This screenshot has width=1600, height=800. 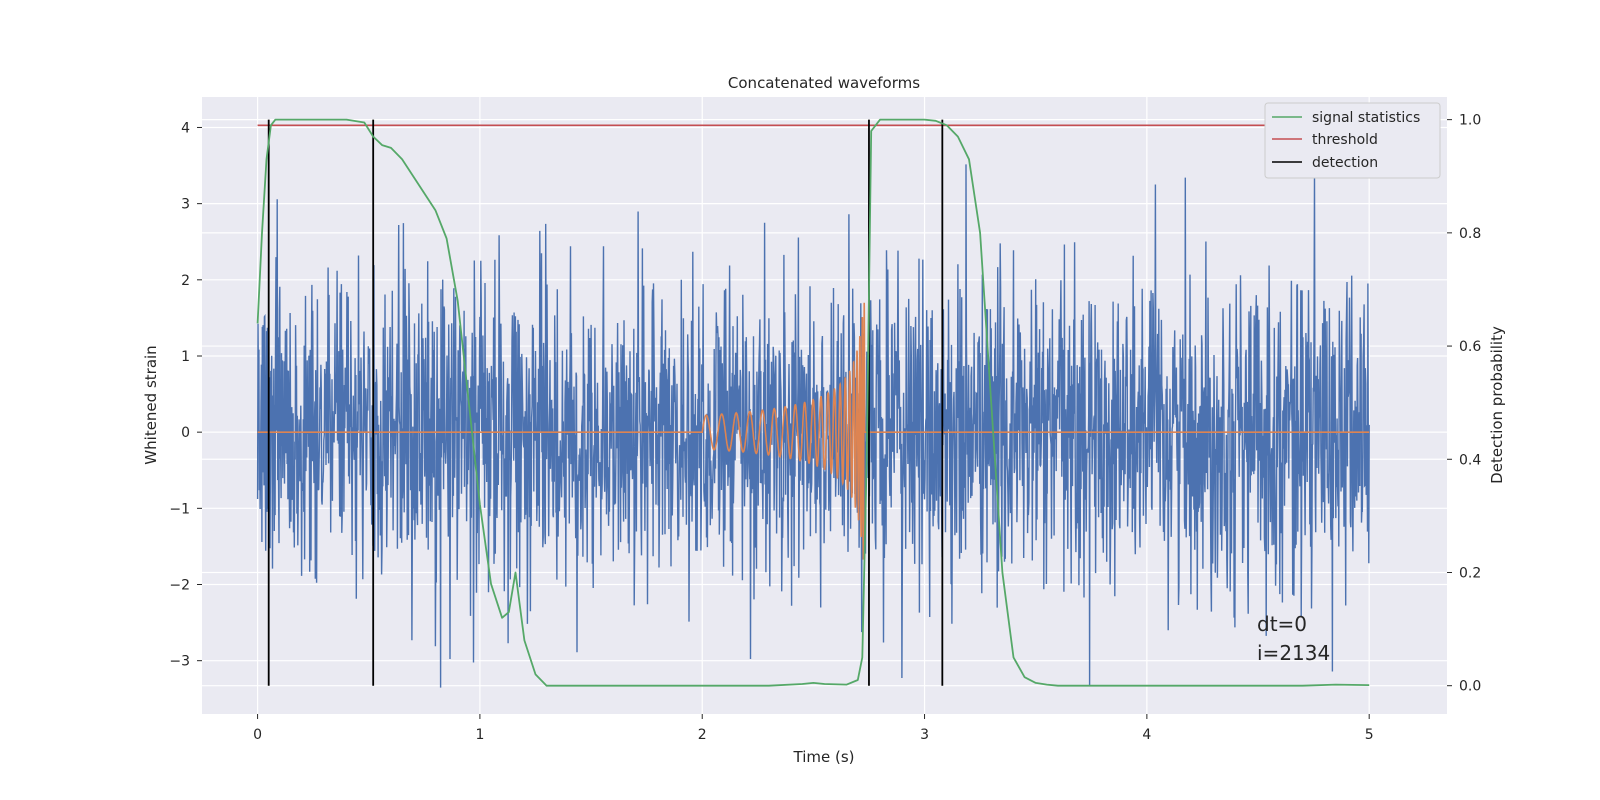 I want to click on x-tick-label: 3, so click(x=924, y=735).